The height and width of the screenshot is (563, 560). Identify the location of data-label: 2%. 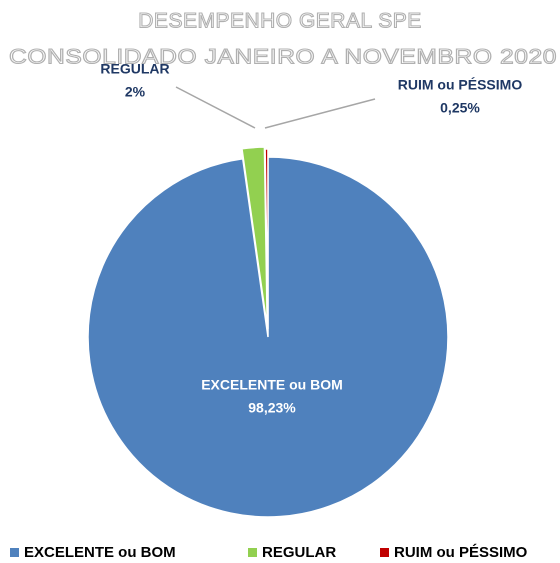
(135, 92).